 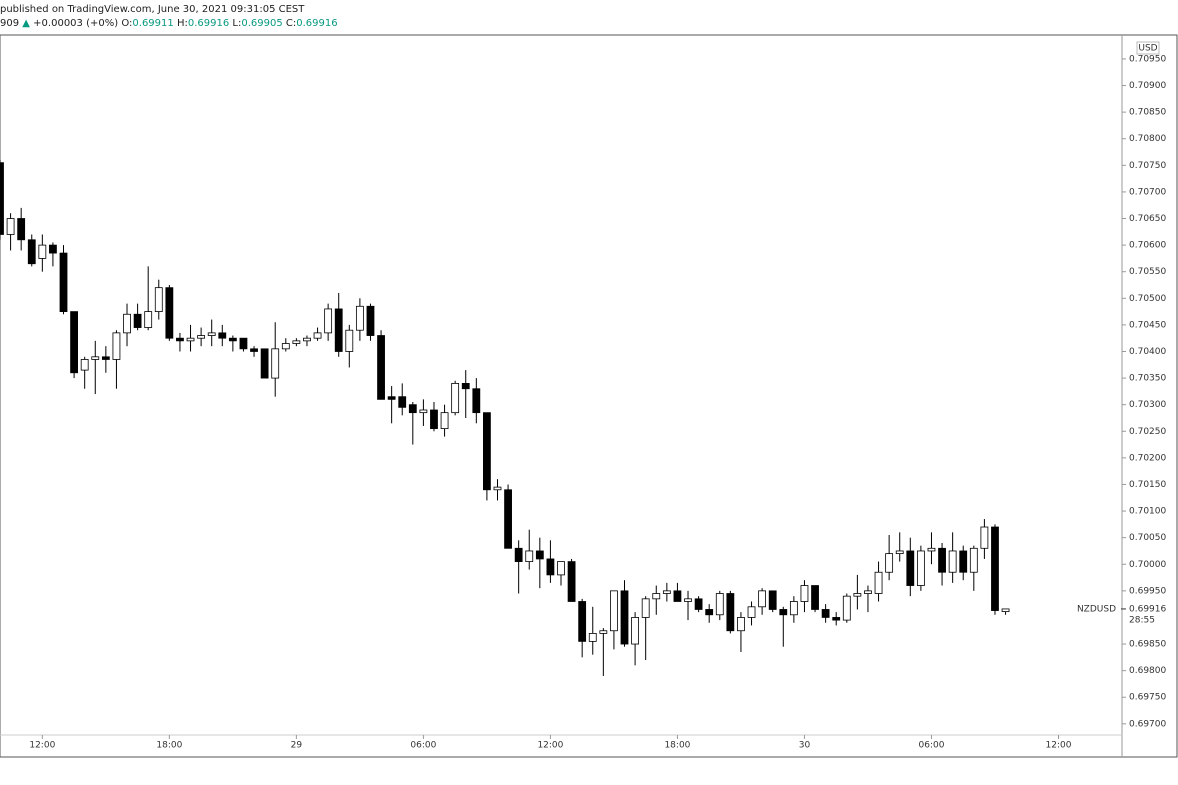 What do you see at coordinates (1147, 609) in the screenshot?
I see `last-price-label: 0.69916` at bounding box center [1147, 609].